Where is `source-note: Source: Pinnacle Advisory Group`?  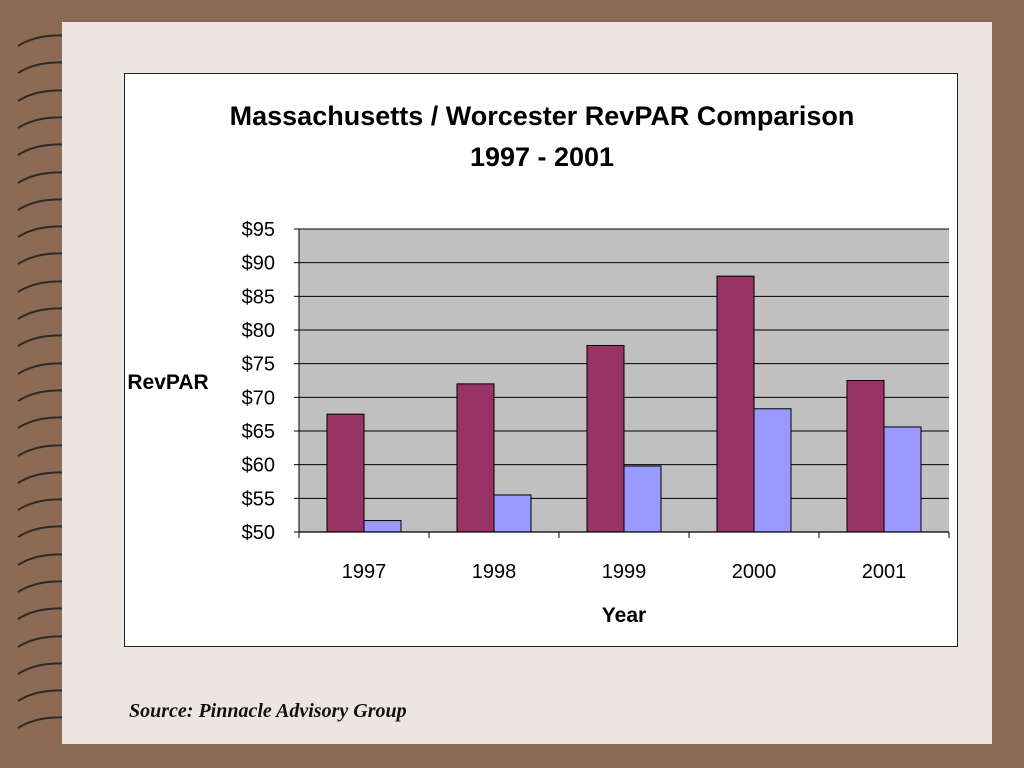 source-note: Source: Pinnacle Advisory Group is located at coordinates (268, 711).